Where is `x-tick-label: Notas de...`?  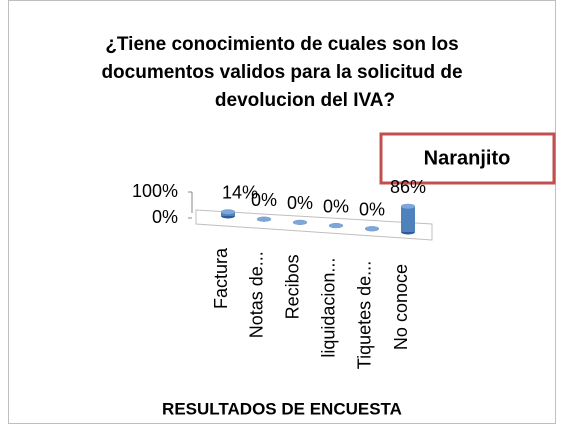
x-tick-label: Notas de... is located at coordinates (257, 294).